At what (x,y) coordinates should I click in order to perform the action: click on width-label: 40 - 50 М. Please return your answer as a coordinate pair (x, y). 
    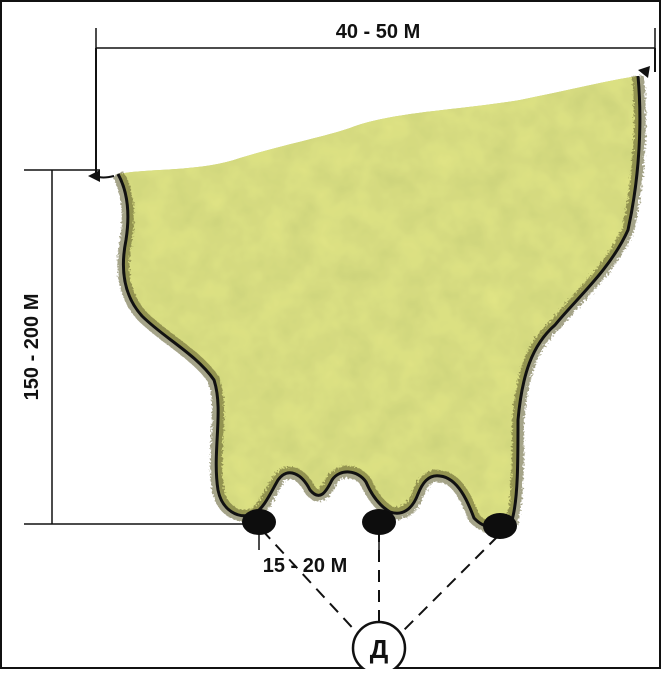
    Looking at the image, I should click on (378, 32).